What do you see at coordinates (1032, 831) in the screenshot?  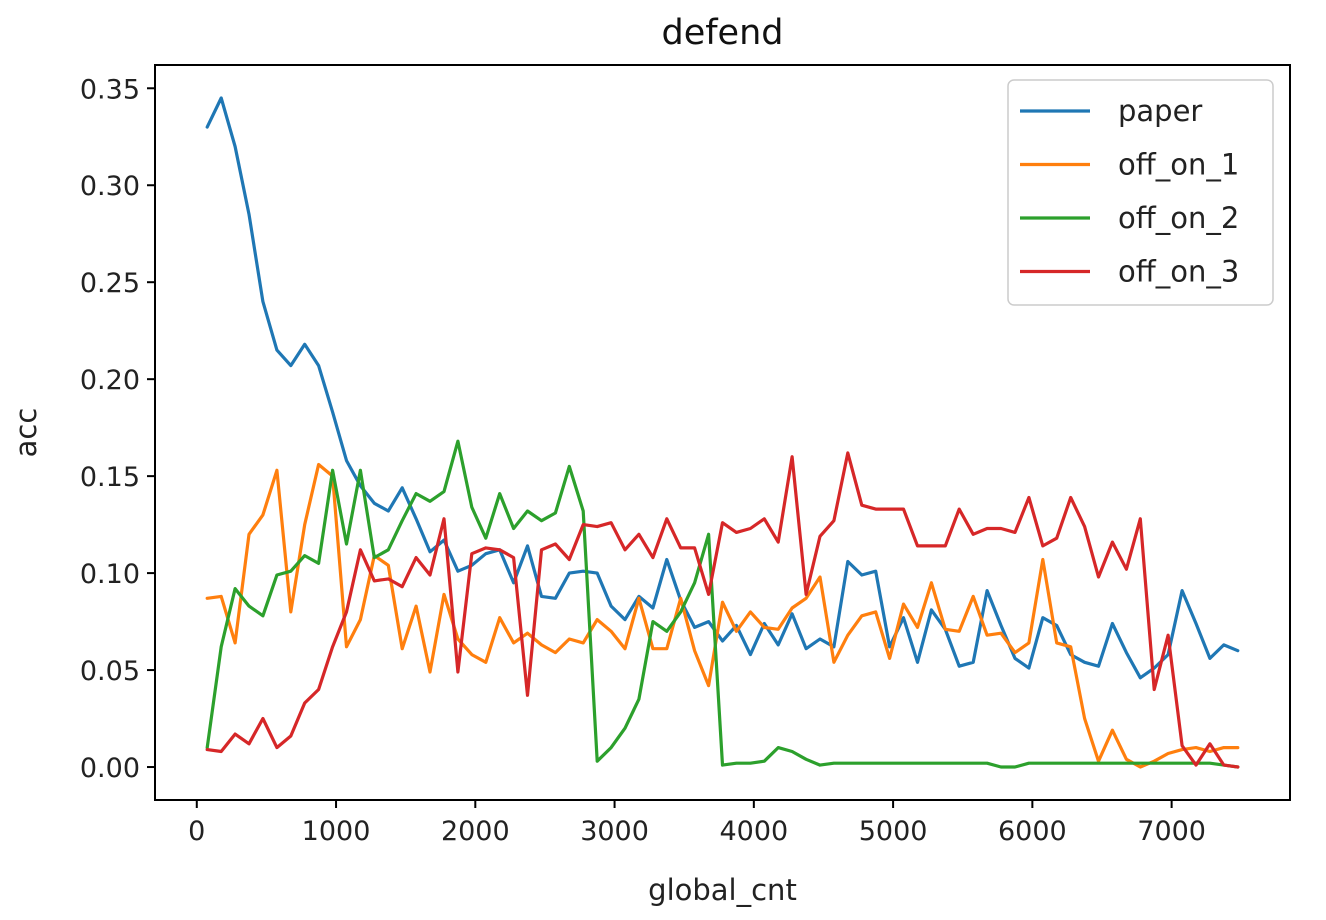 I see `x-tick-label: 6000` at bounding box center [1032, 831].